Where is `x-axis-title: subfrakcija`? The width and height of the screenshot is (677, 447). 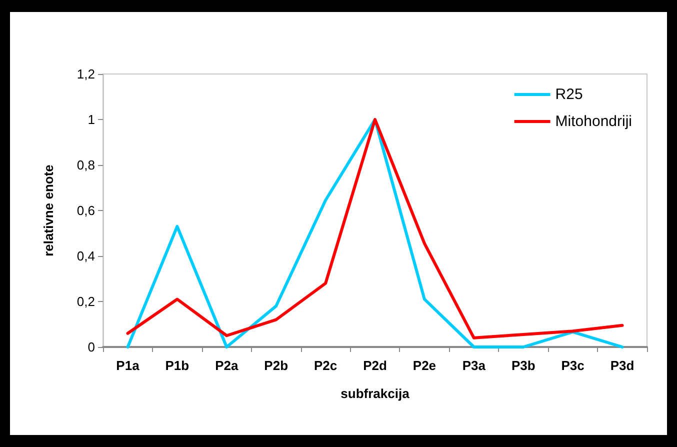
x-axis-title: subfrakcija is located at coordinates (375, 393).